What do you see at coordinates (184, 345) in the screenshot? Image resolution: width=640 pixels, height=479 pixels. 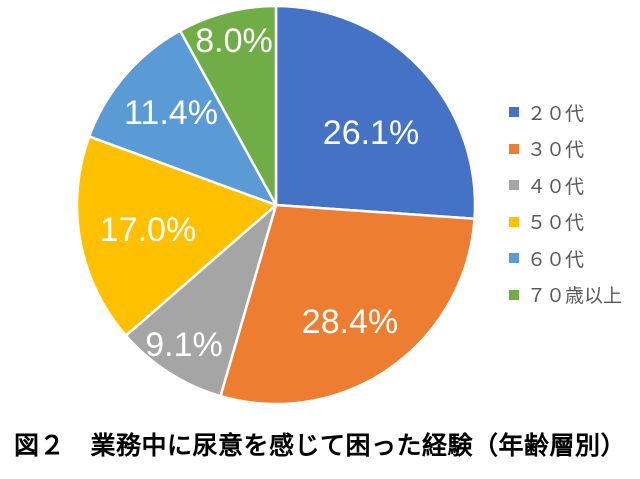 I see `pie-slice-label: 9.1%` at bounding box center [184, 345].